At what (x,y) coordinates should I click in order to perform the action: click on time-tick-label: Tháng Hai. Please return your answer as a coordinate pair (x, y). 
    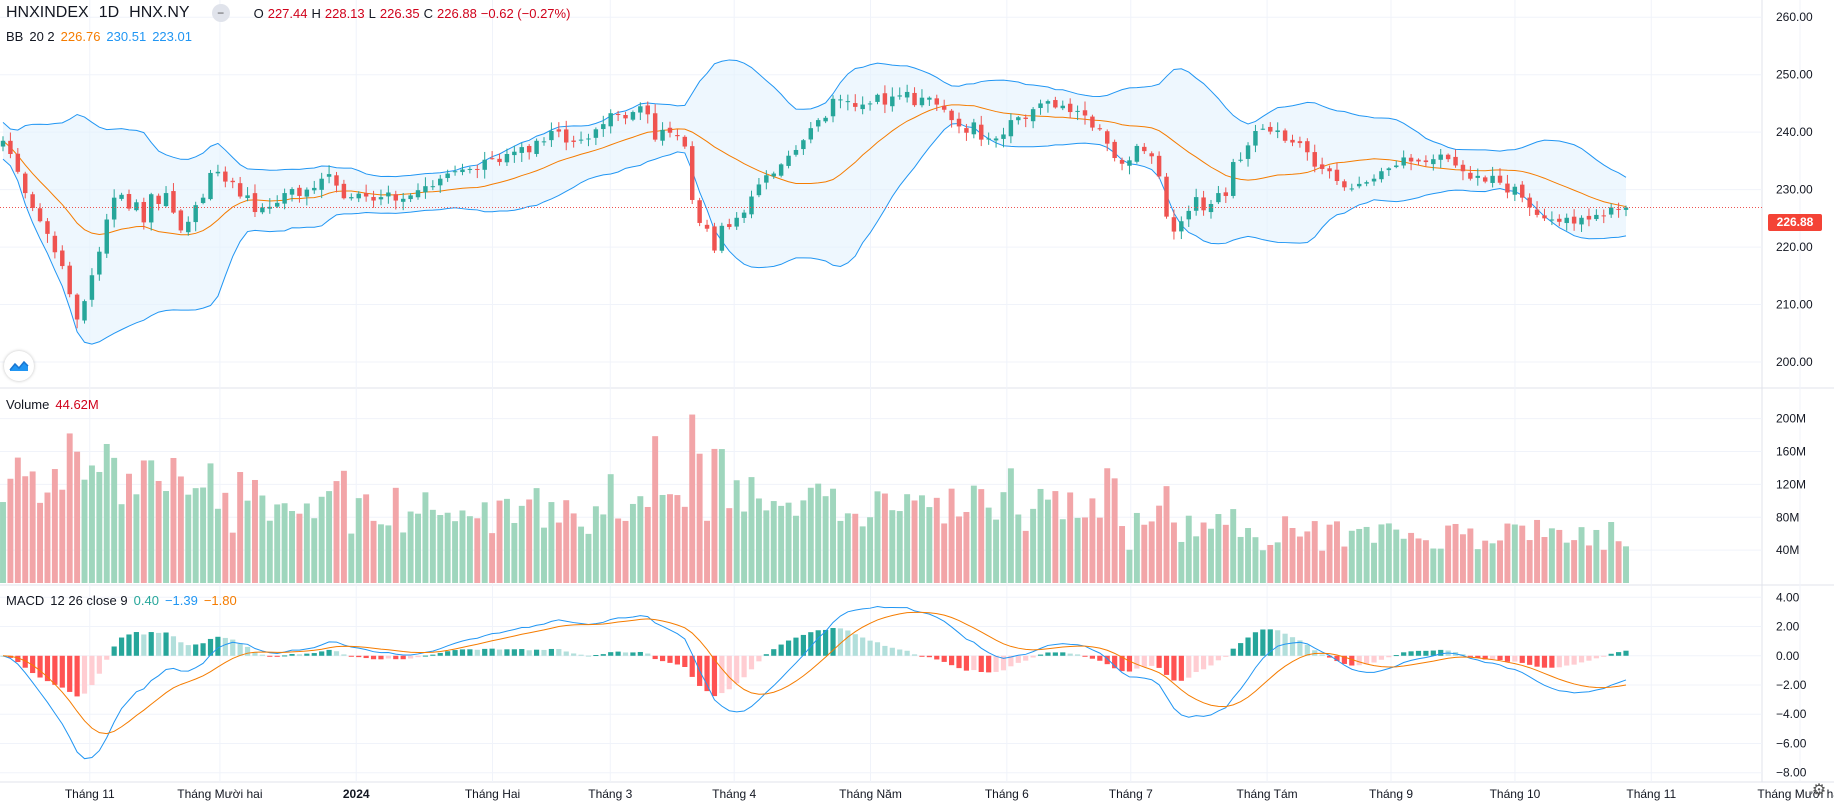
    Looking at the image, I should click on (492, 794).